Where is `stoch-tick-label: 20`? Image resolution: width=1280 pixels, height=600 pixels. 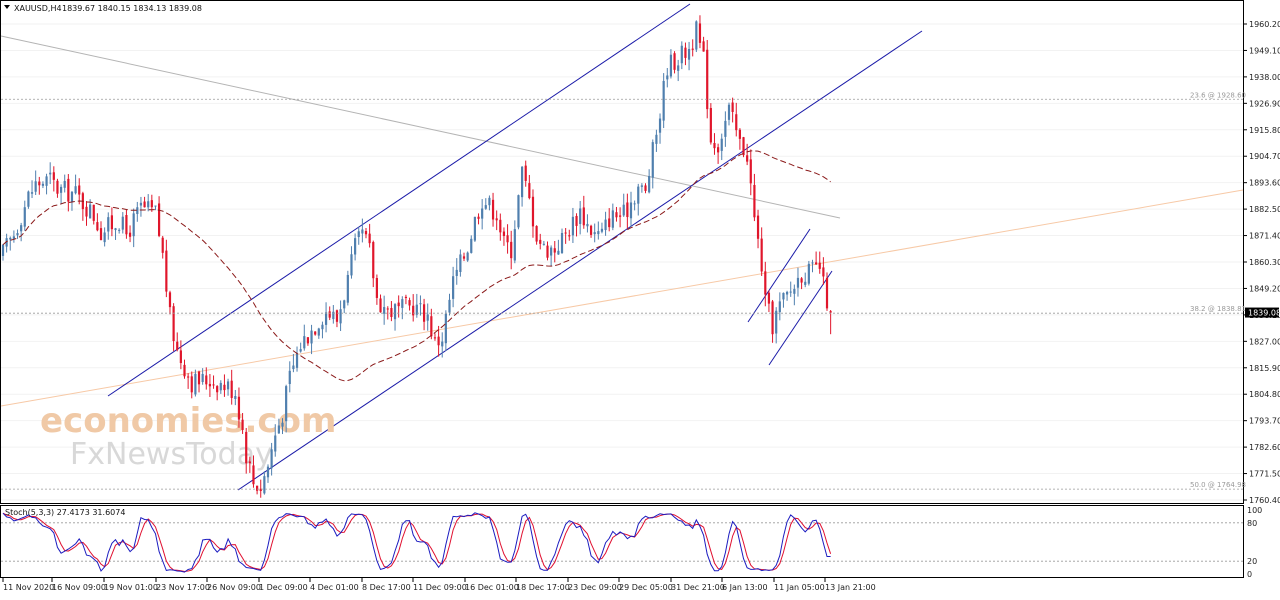
stoch-tick-label: 20 is located at coordinates (1252, 561).